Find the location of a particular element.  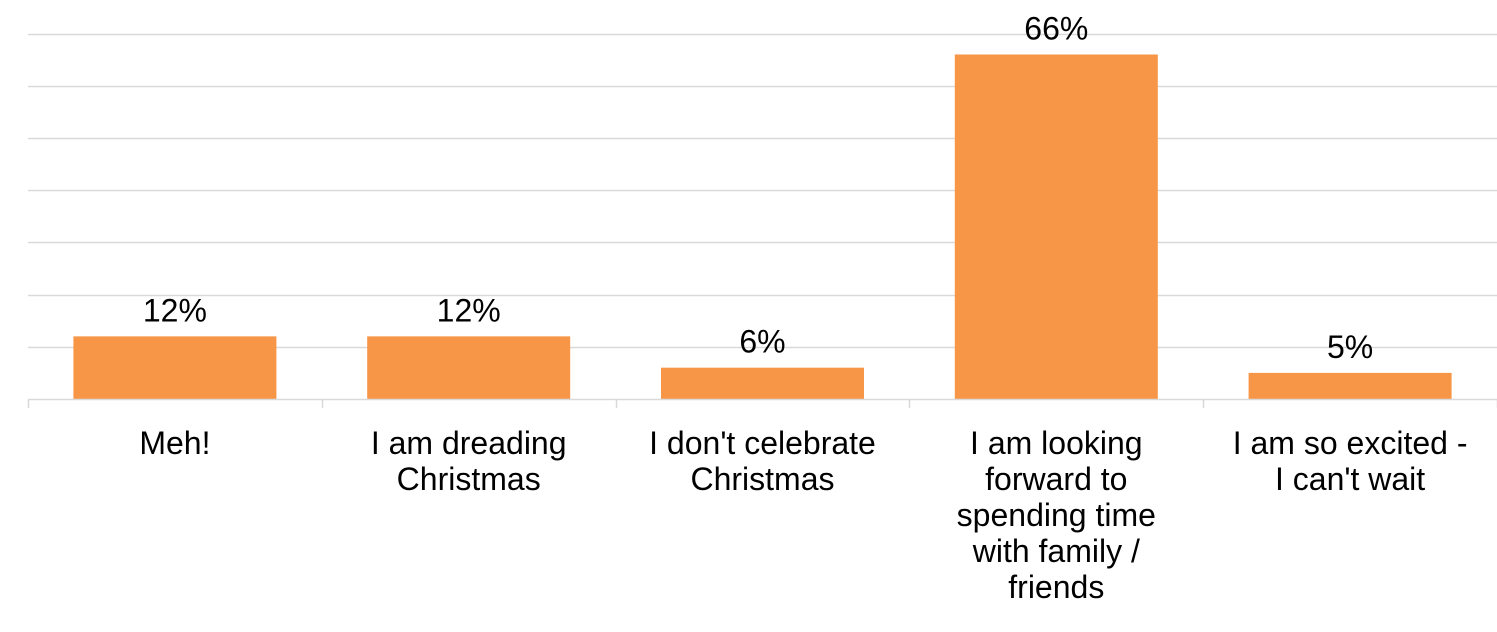

category-label-line: friends is located at coordinates (1056, 587).